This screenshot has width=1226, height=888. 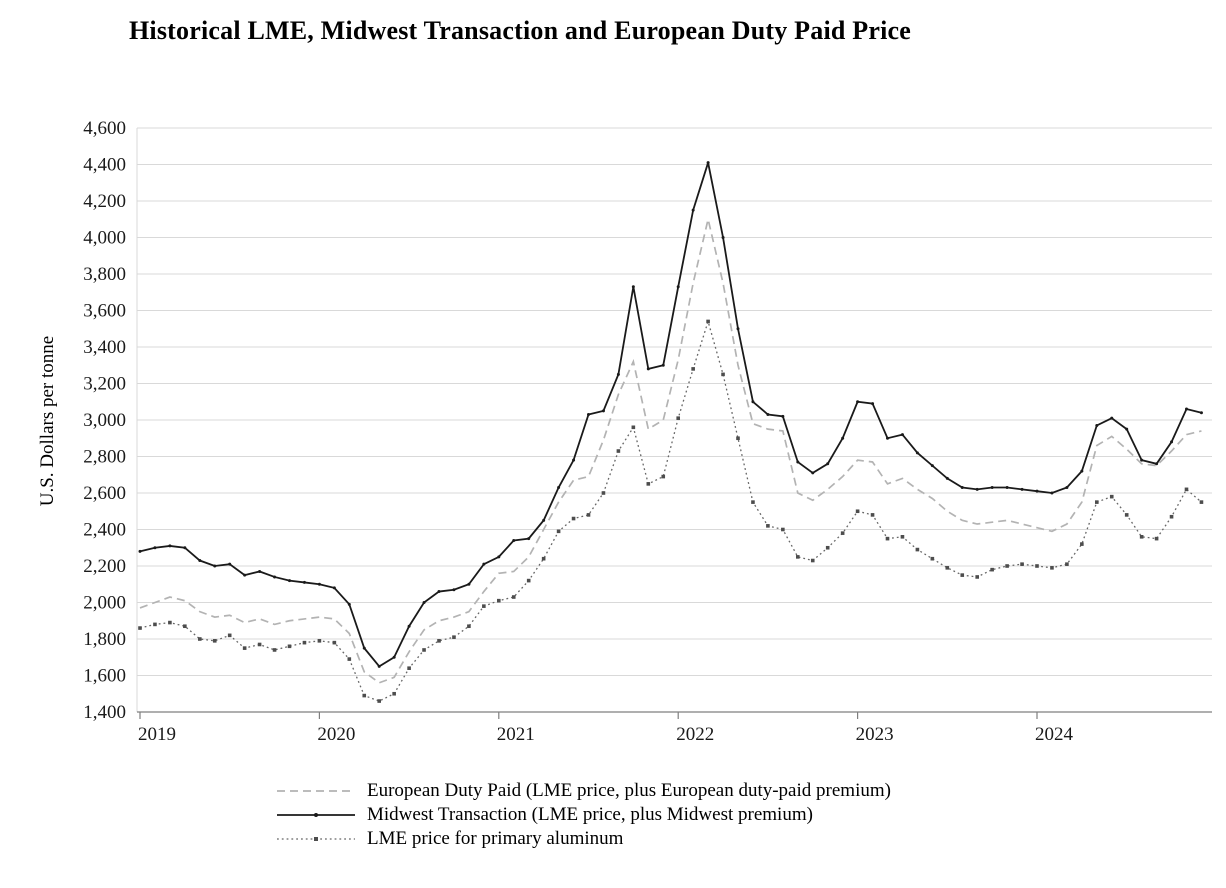 What do you see at coordinates (104, 712) in the screenshot?
I see `svg-text: 1,400` at bounding box center [104, 712].